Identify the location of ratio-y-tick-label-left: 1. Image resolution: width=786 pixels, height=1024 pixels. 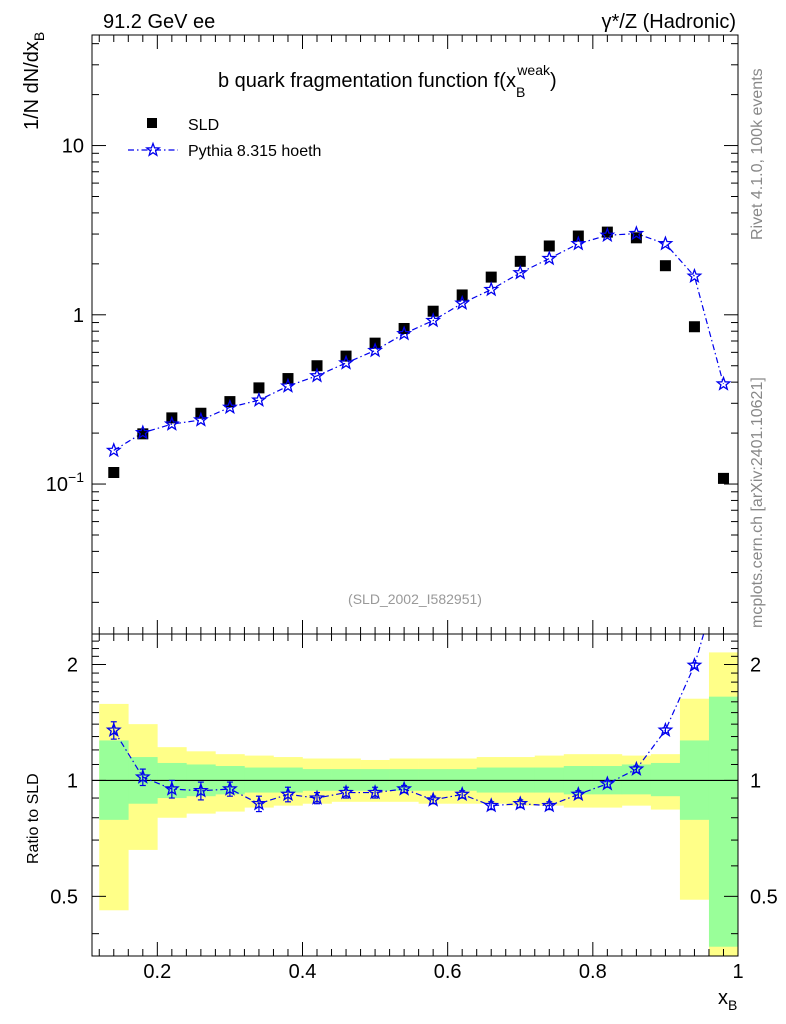
(72, 781).